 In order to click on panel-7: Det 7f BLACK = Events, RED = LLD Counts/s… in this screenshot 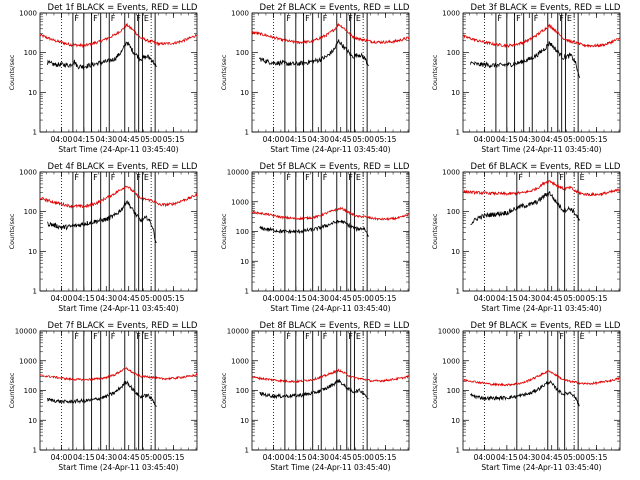, I will do `click(103, 396)`.